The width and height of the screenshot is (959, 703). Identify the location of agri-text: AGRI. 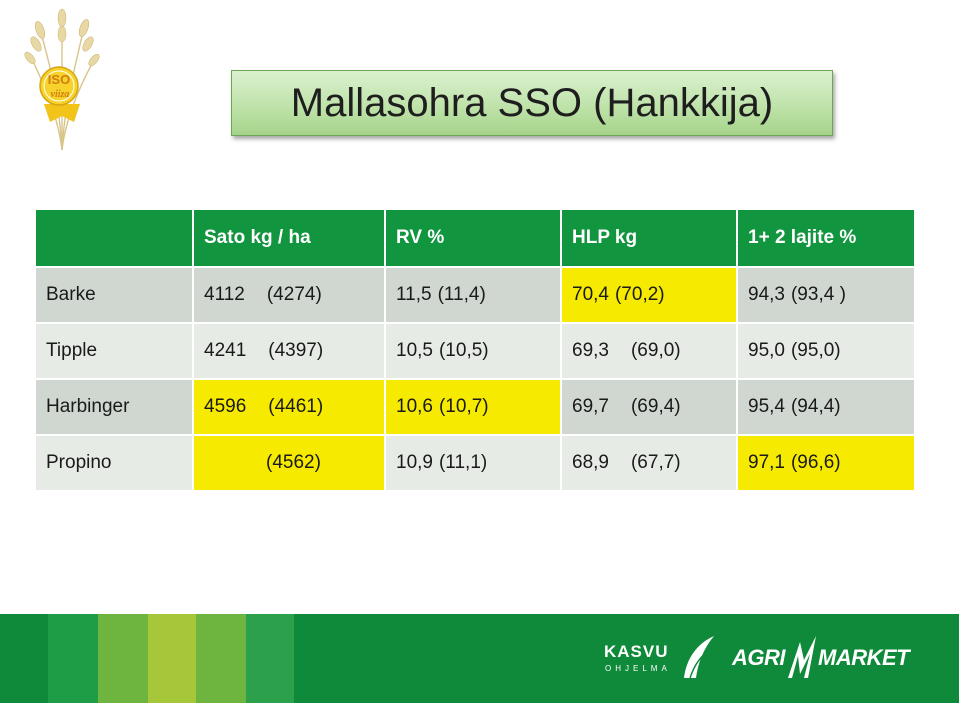
(759, 657).